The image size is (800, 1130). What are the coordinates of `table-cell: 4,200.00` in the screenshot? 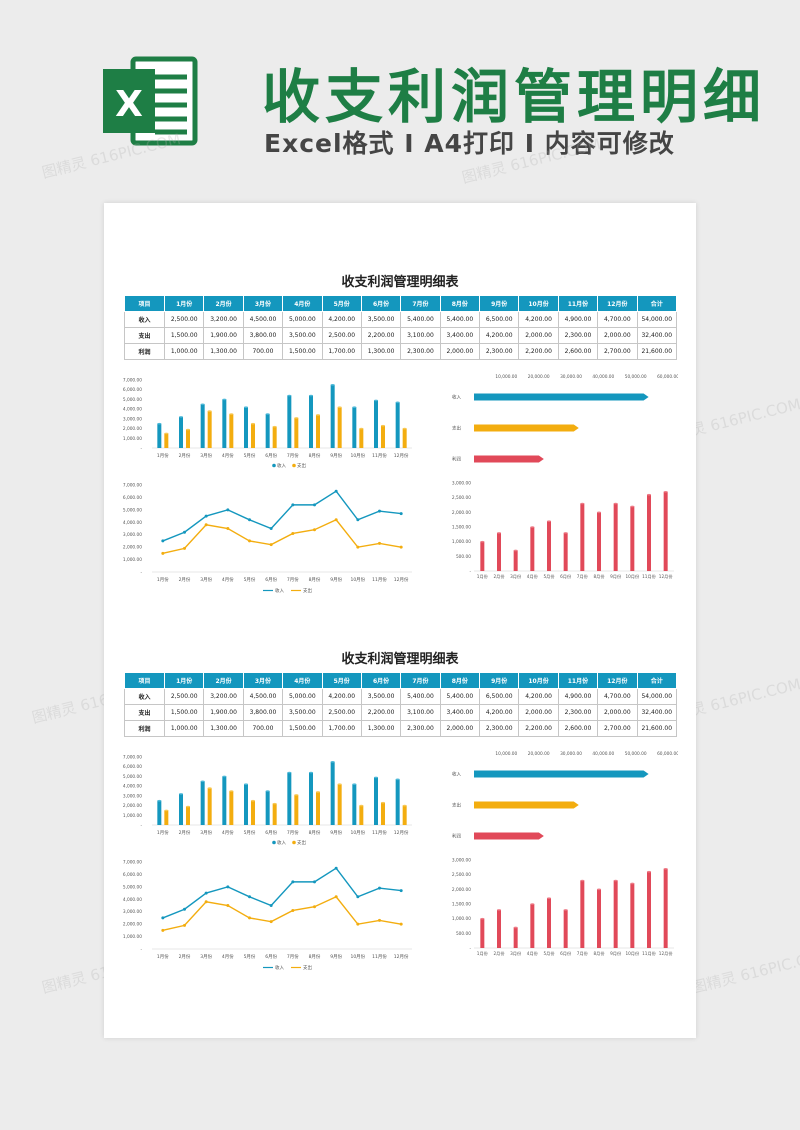 It's located at (538, 319).